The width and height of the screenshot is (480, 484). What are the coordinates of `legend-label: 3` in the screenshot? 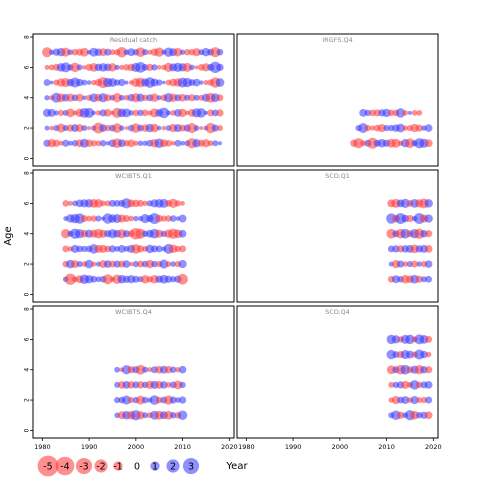 It's located at (191, 467).